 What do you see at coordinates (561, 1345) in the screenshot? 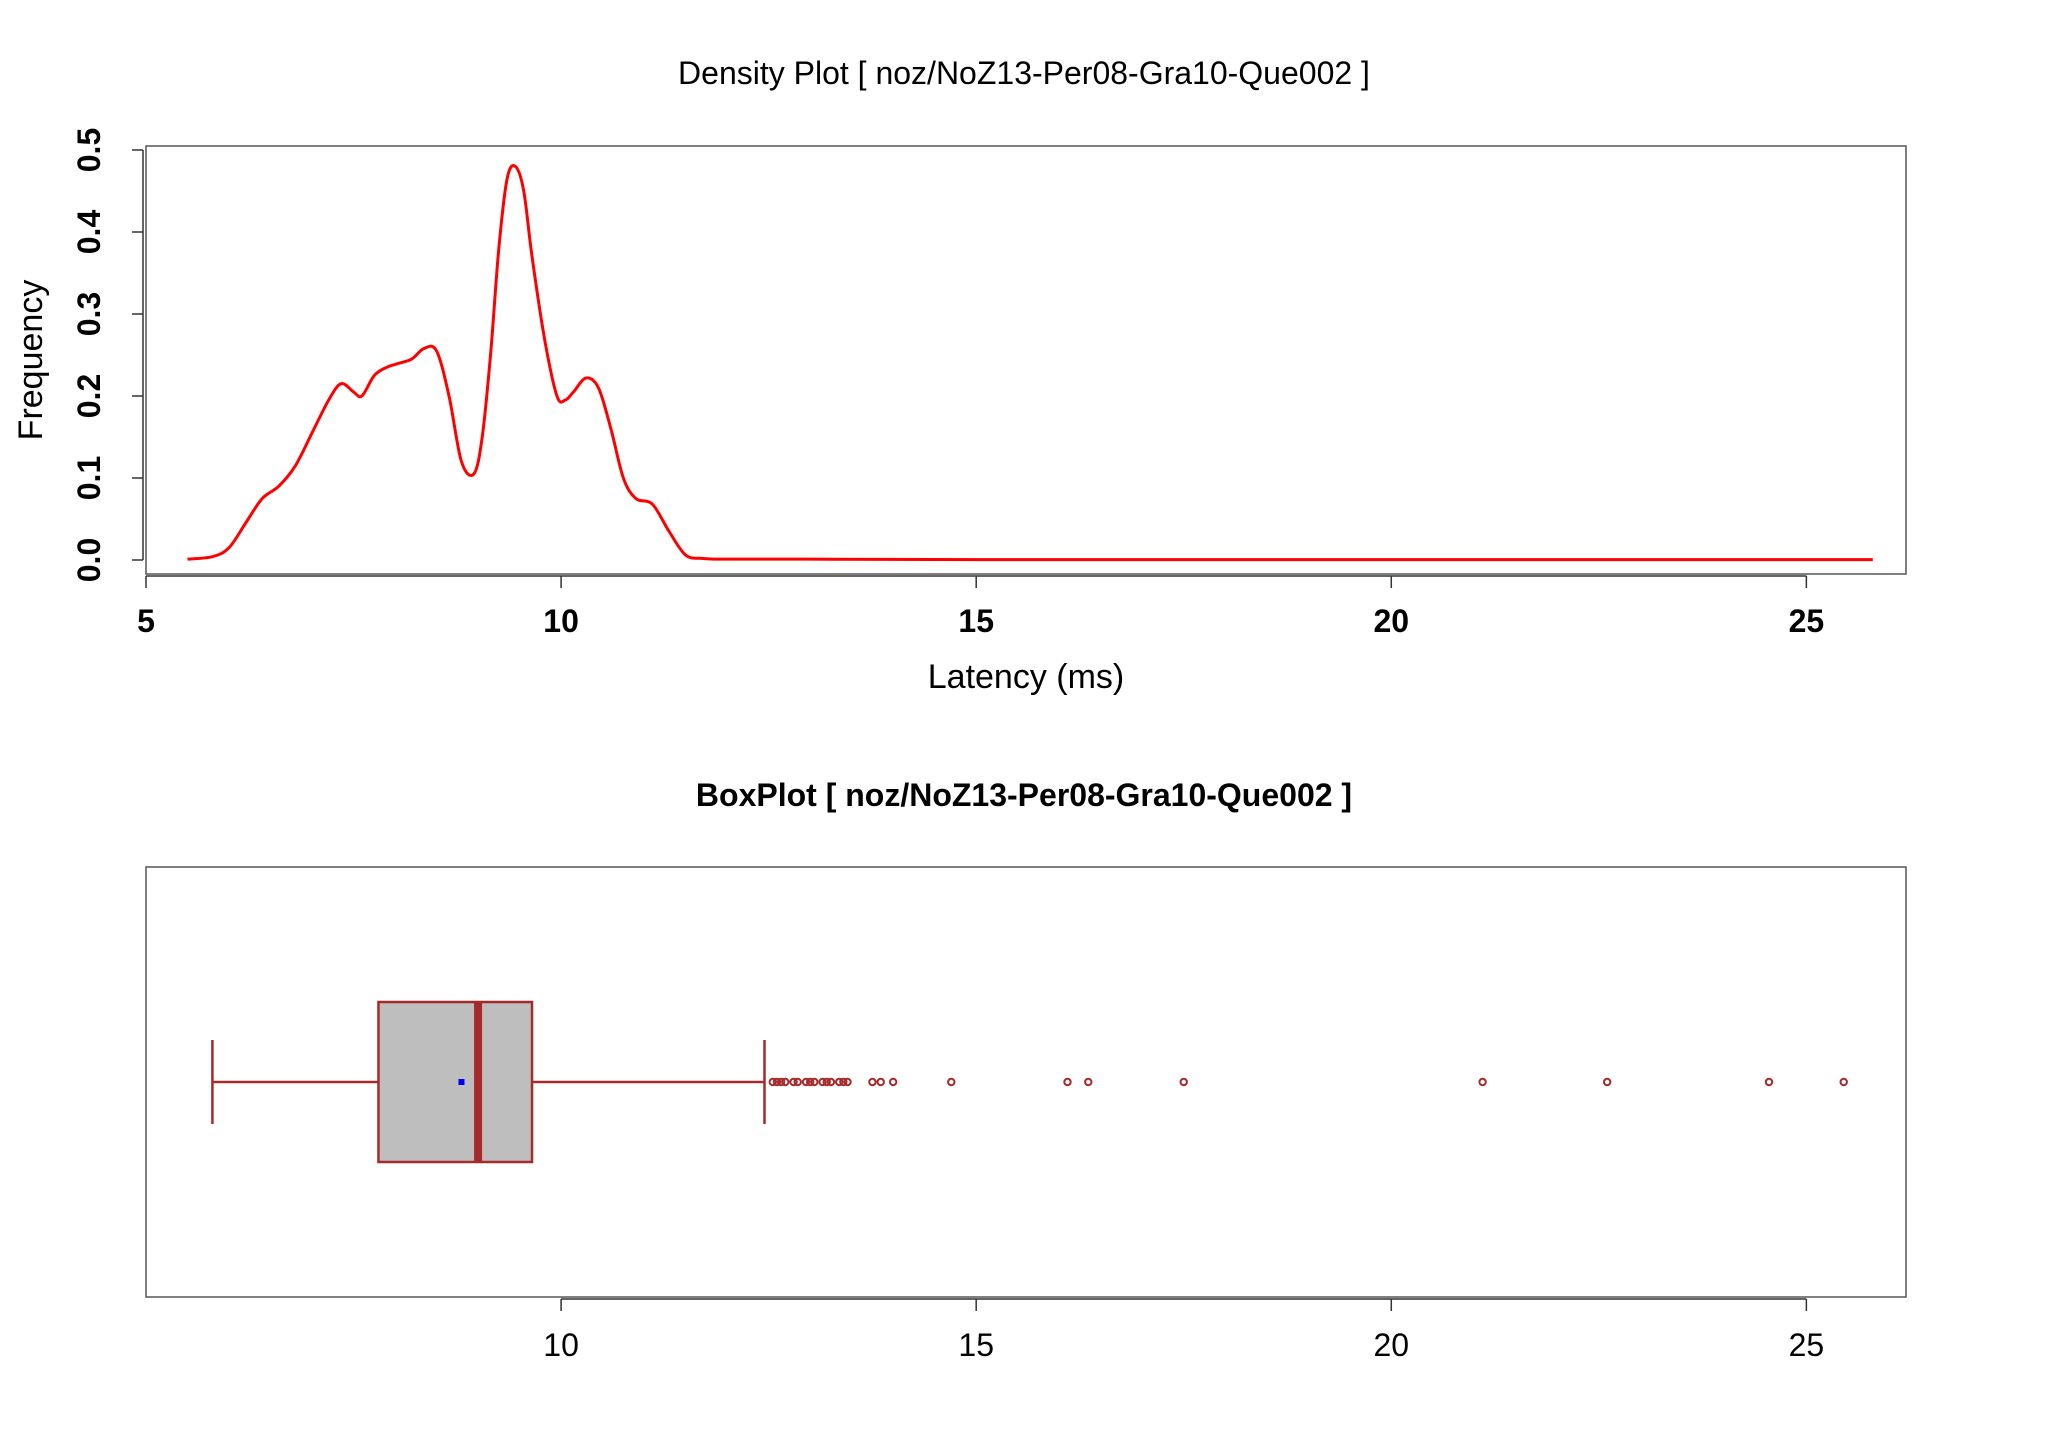
I see `box-x-tick-label: 10` at bounding box center [561, 1345].